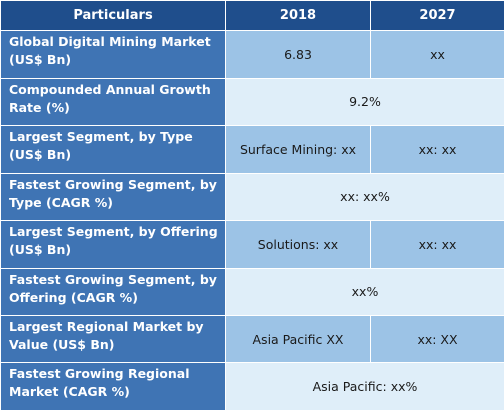 The width and height of the screenshot is (504, 411). What do you see at coordinates (364, 102) in the screenshot?
I see `merged-value: 9.2%` at bounding box center [364, 102].